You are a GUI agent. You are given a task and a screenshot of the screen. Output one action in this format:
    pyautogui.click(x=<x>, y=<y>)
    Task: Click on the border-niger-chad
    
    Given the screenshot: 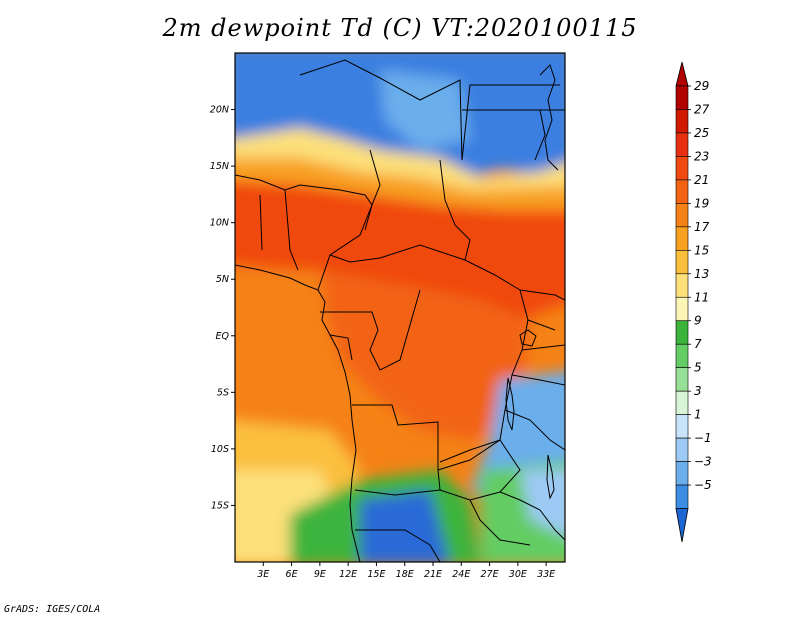 What is the action you would take?
    pyautogui.click(x=372, y=190)
    